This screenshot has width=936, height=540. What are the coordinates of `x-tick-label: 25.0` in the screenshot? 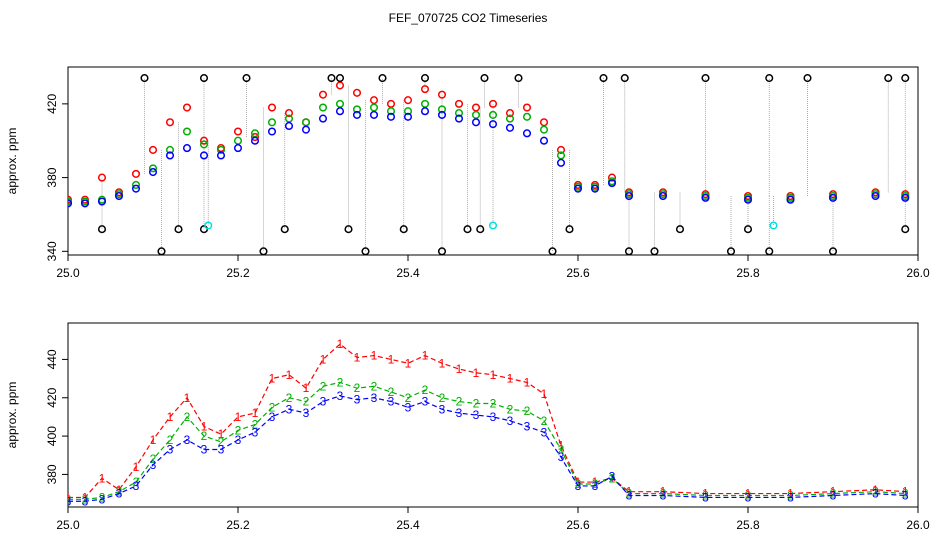 It's located at (68, 525).